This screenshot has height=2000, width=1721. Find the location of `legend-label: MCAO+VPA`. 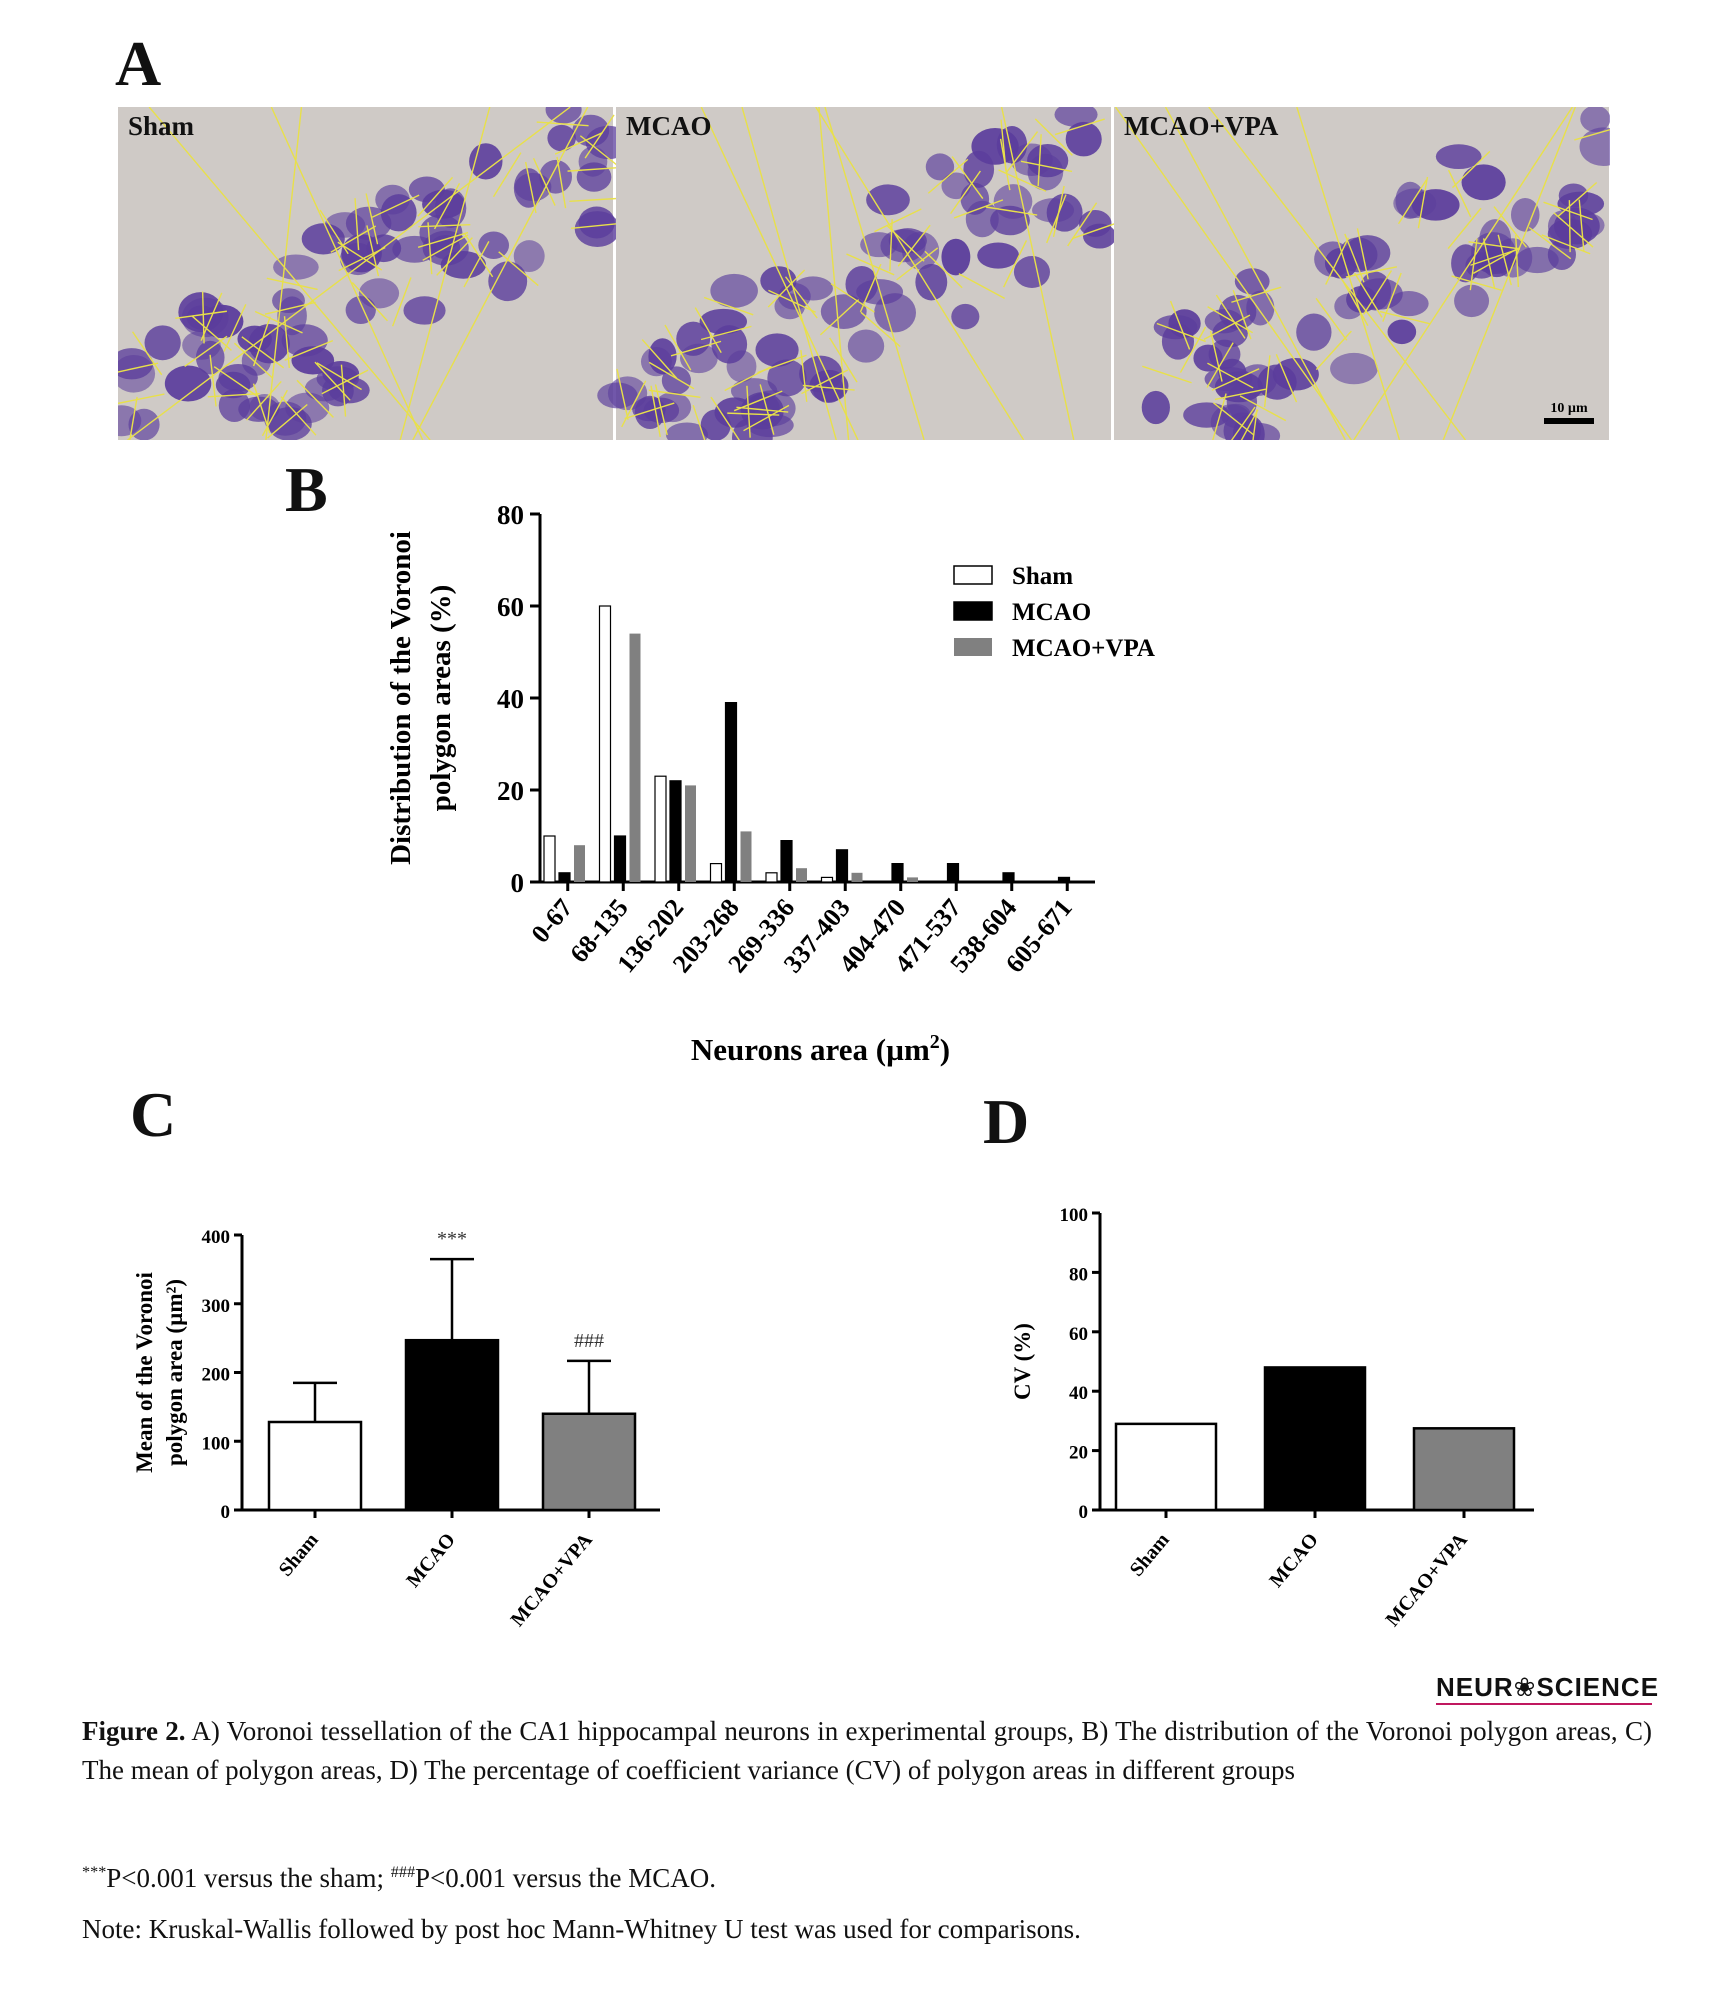

legend-label: MCAO+VPA is located at coordinates (1083, 648).